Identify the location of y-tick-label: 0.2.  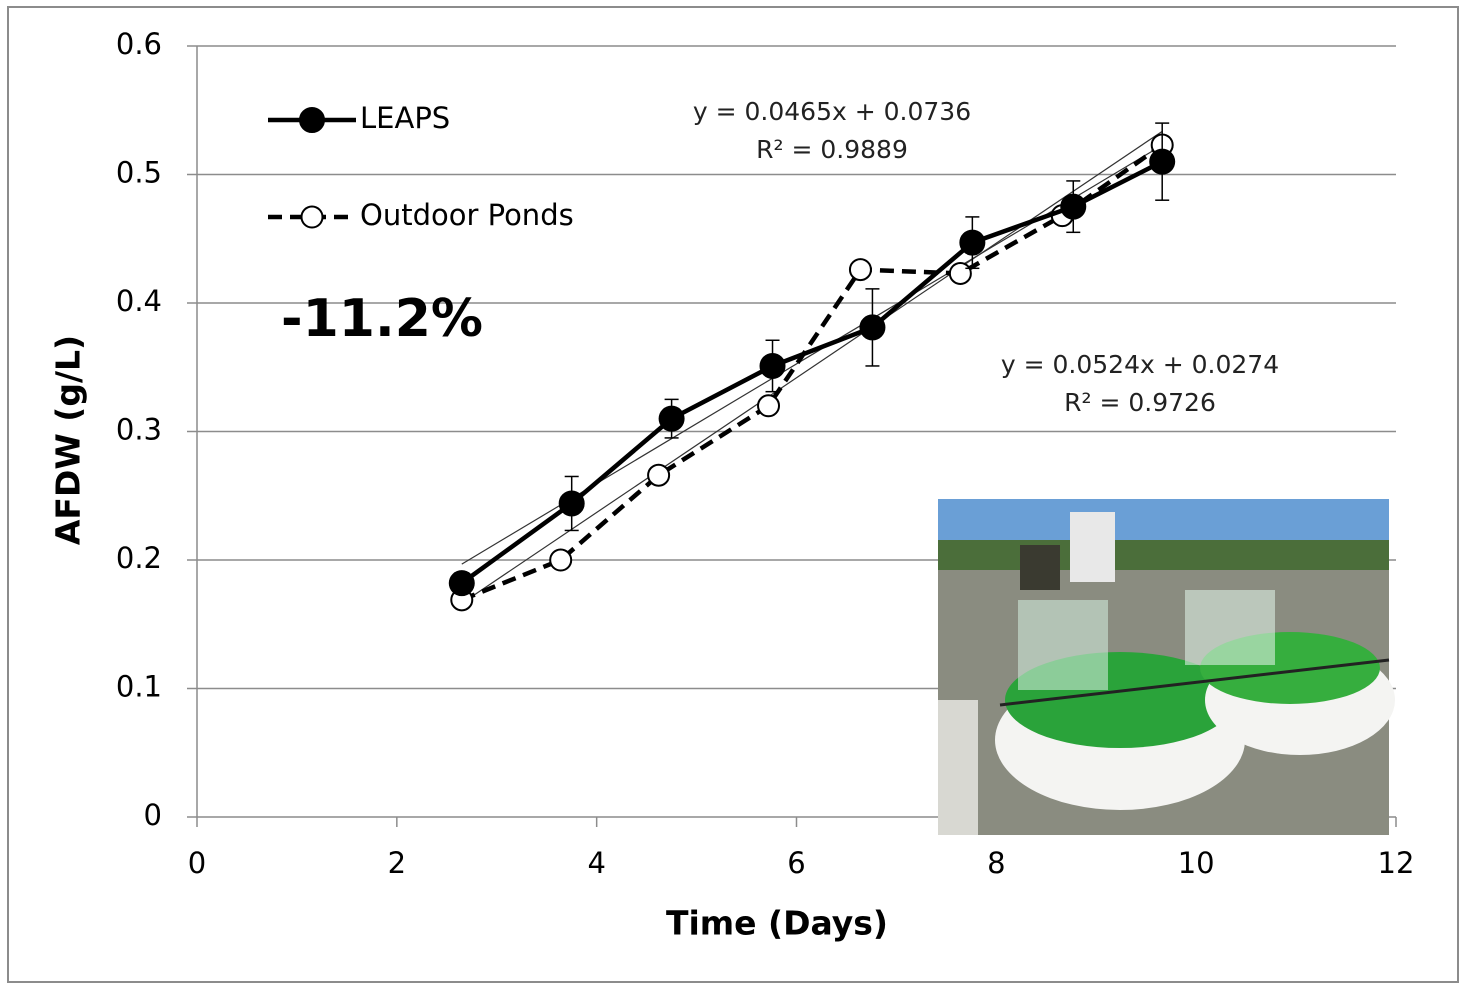
(139, 558).